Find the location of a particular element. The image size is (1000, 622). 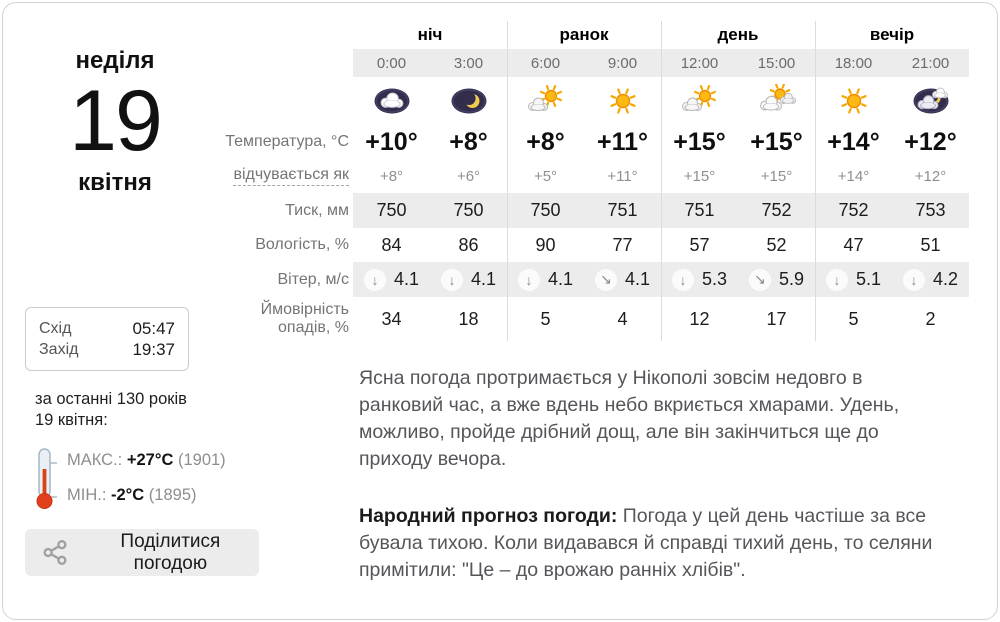

sunset-row: Захід 19:37 is located at coordinates (107, 349).